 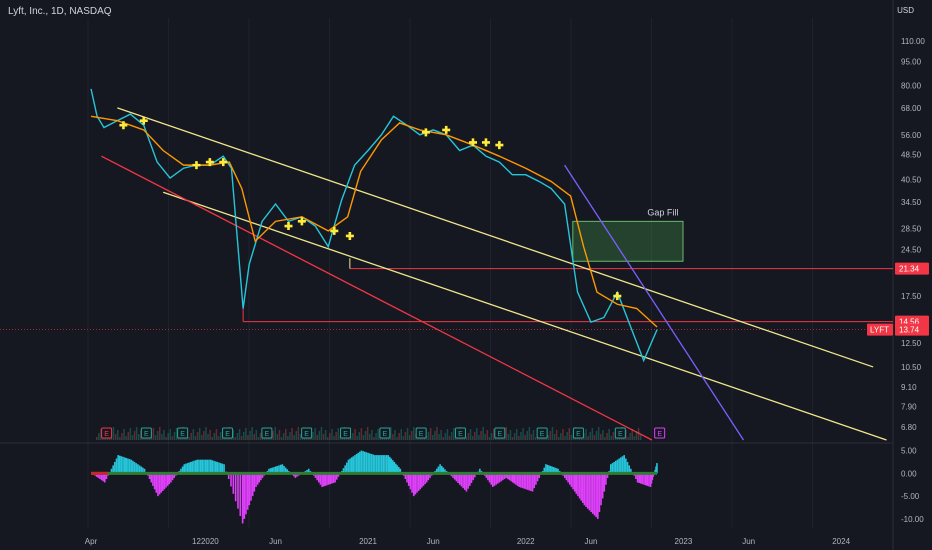 What do you see at coordinates (911, 343) in the screenshot?
I see `price-tick-label: 12.50` at bounding box center [911, 343].